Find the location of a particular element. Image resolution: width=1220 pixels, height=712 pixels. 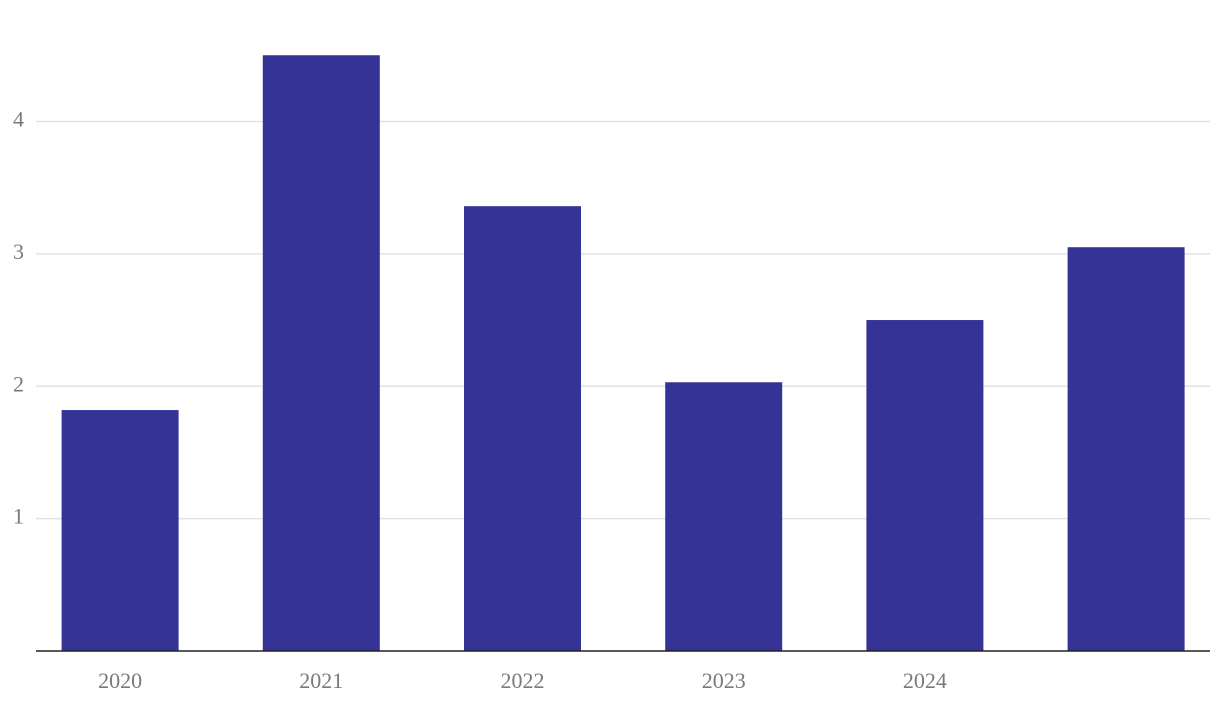

y-tick-label: 4 is located at coordinates (18, 118).